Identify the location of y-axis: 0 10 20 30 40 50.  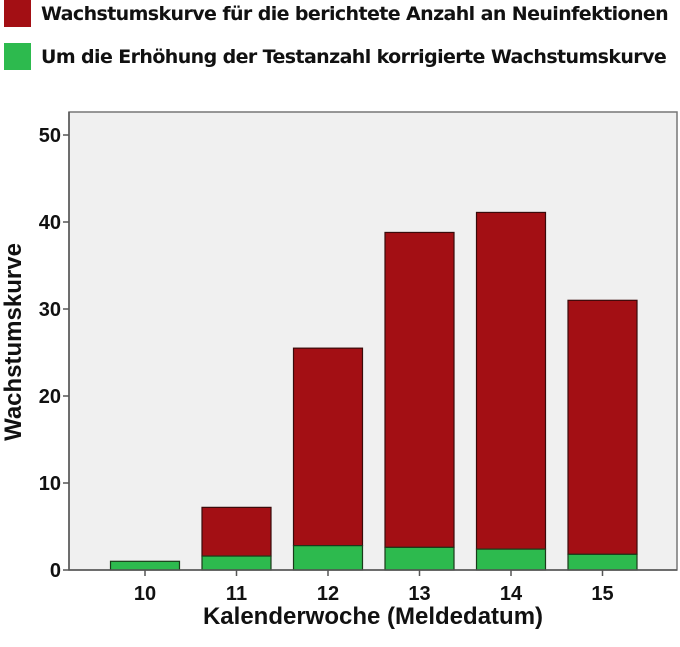
(54, 347).